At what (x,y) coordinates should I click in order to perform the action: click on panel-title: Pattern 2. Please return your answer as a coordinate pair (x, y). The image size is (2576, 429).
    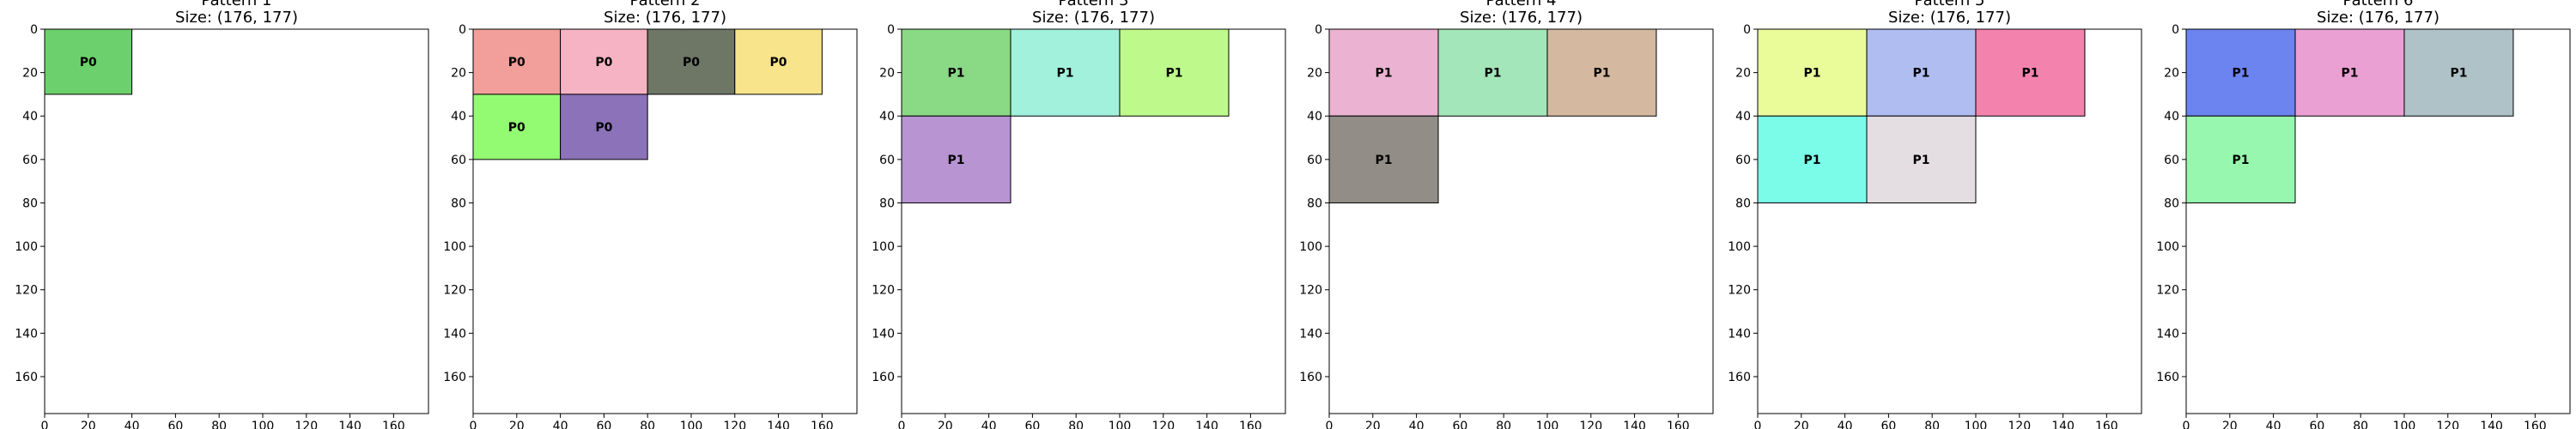
    Looking at the image, I should click on (665, 4).